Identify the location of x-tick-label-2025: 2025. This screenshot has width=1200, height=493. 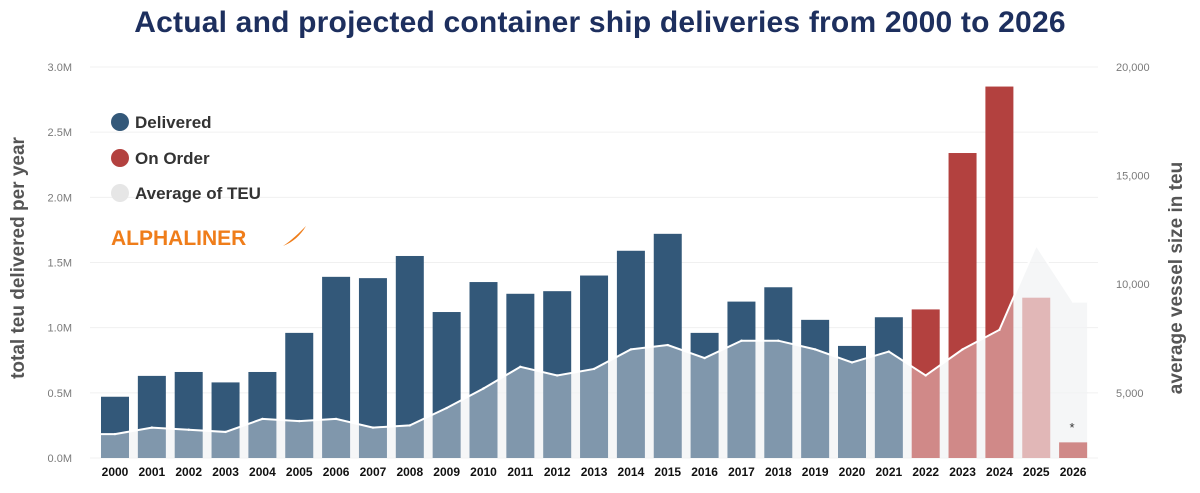
(1036, 472).